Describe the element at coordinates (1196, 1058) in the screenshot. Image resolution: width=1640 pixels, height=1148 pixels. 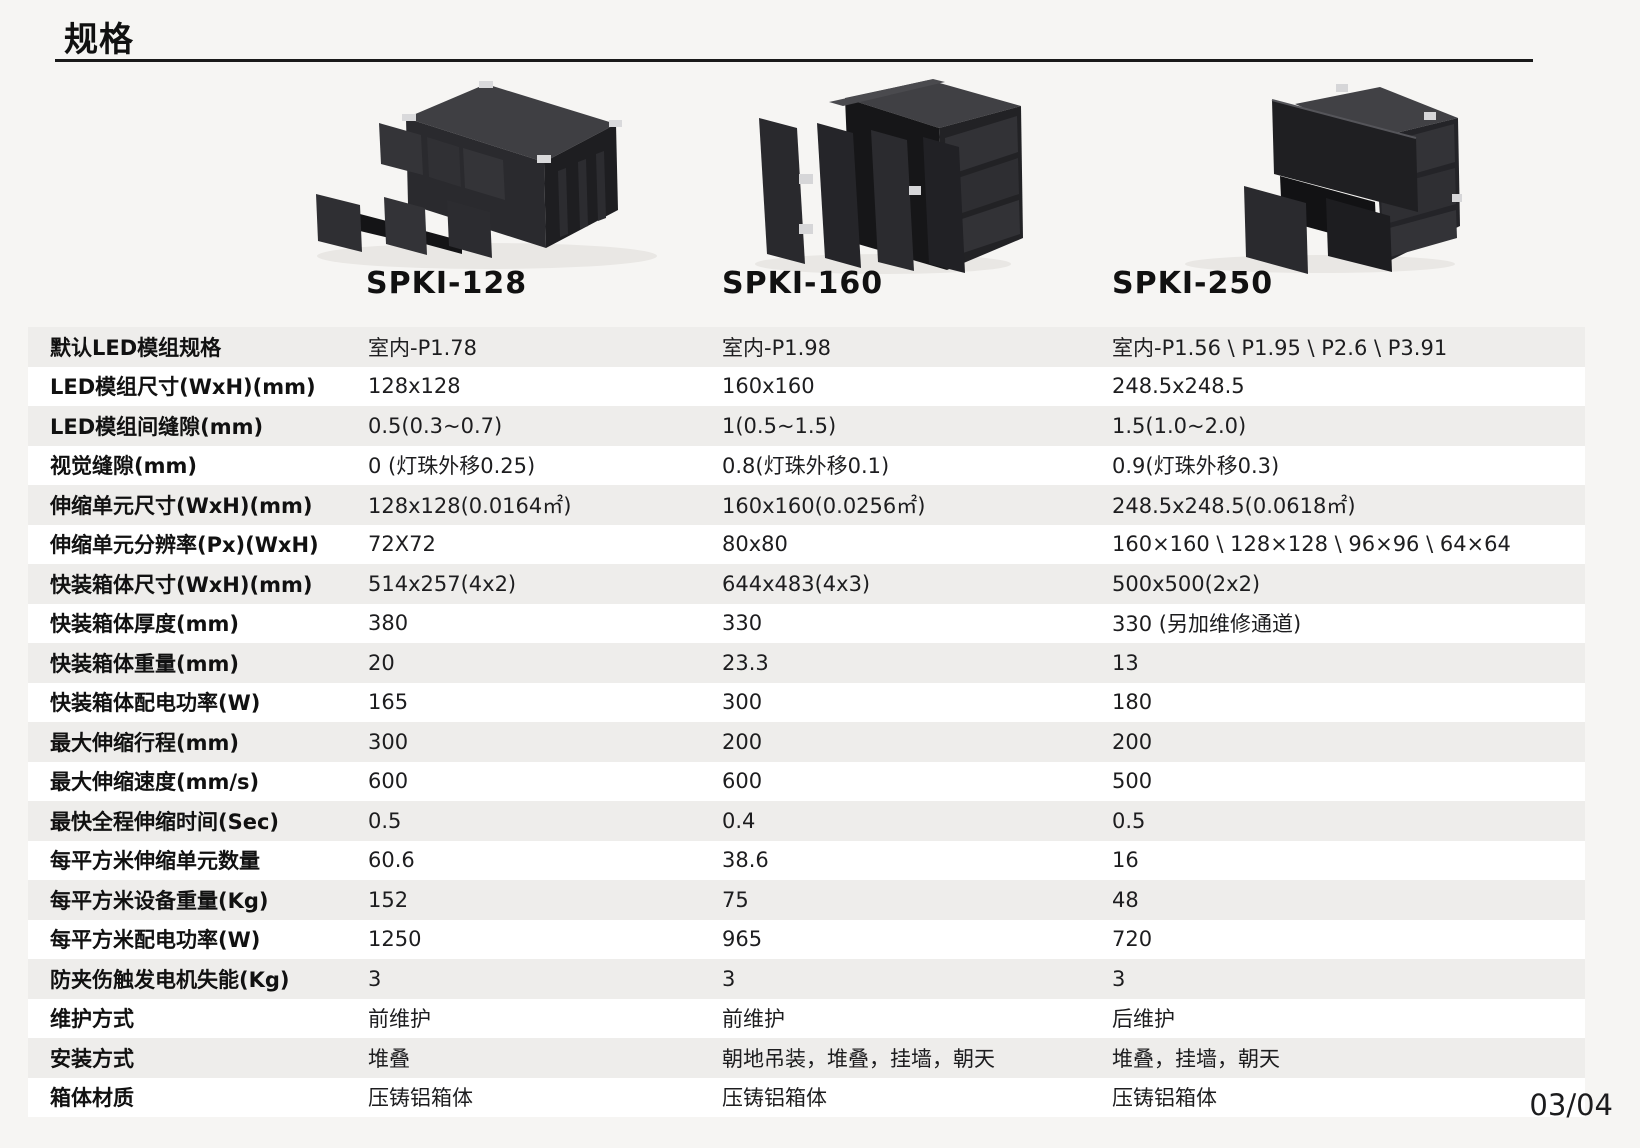
I see `spec-value: 堆叠，挂墙，朝天` at that location.